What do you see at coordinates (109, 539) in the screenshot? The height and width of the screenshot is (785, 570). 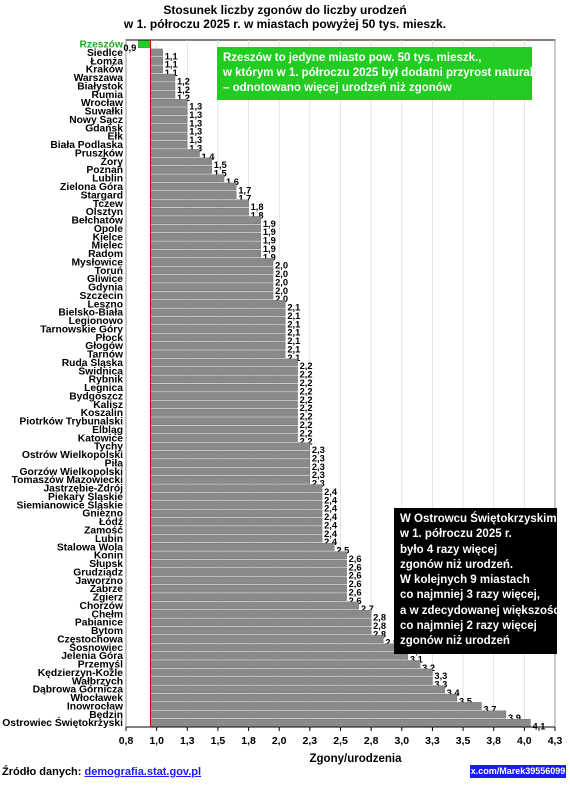 I see `category-label: Lubin` at bounding box center [109, 539].